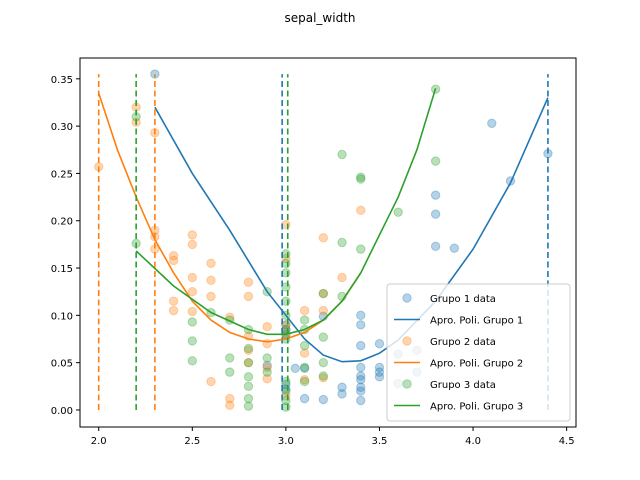 The height and width of the screenshot is (480, 640). Describe the element at coordinates (463, 385) in the screenshot. I see `legend-label: Grupo 3 data` at that location.